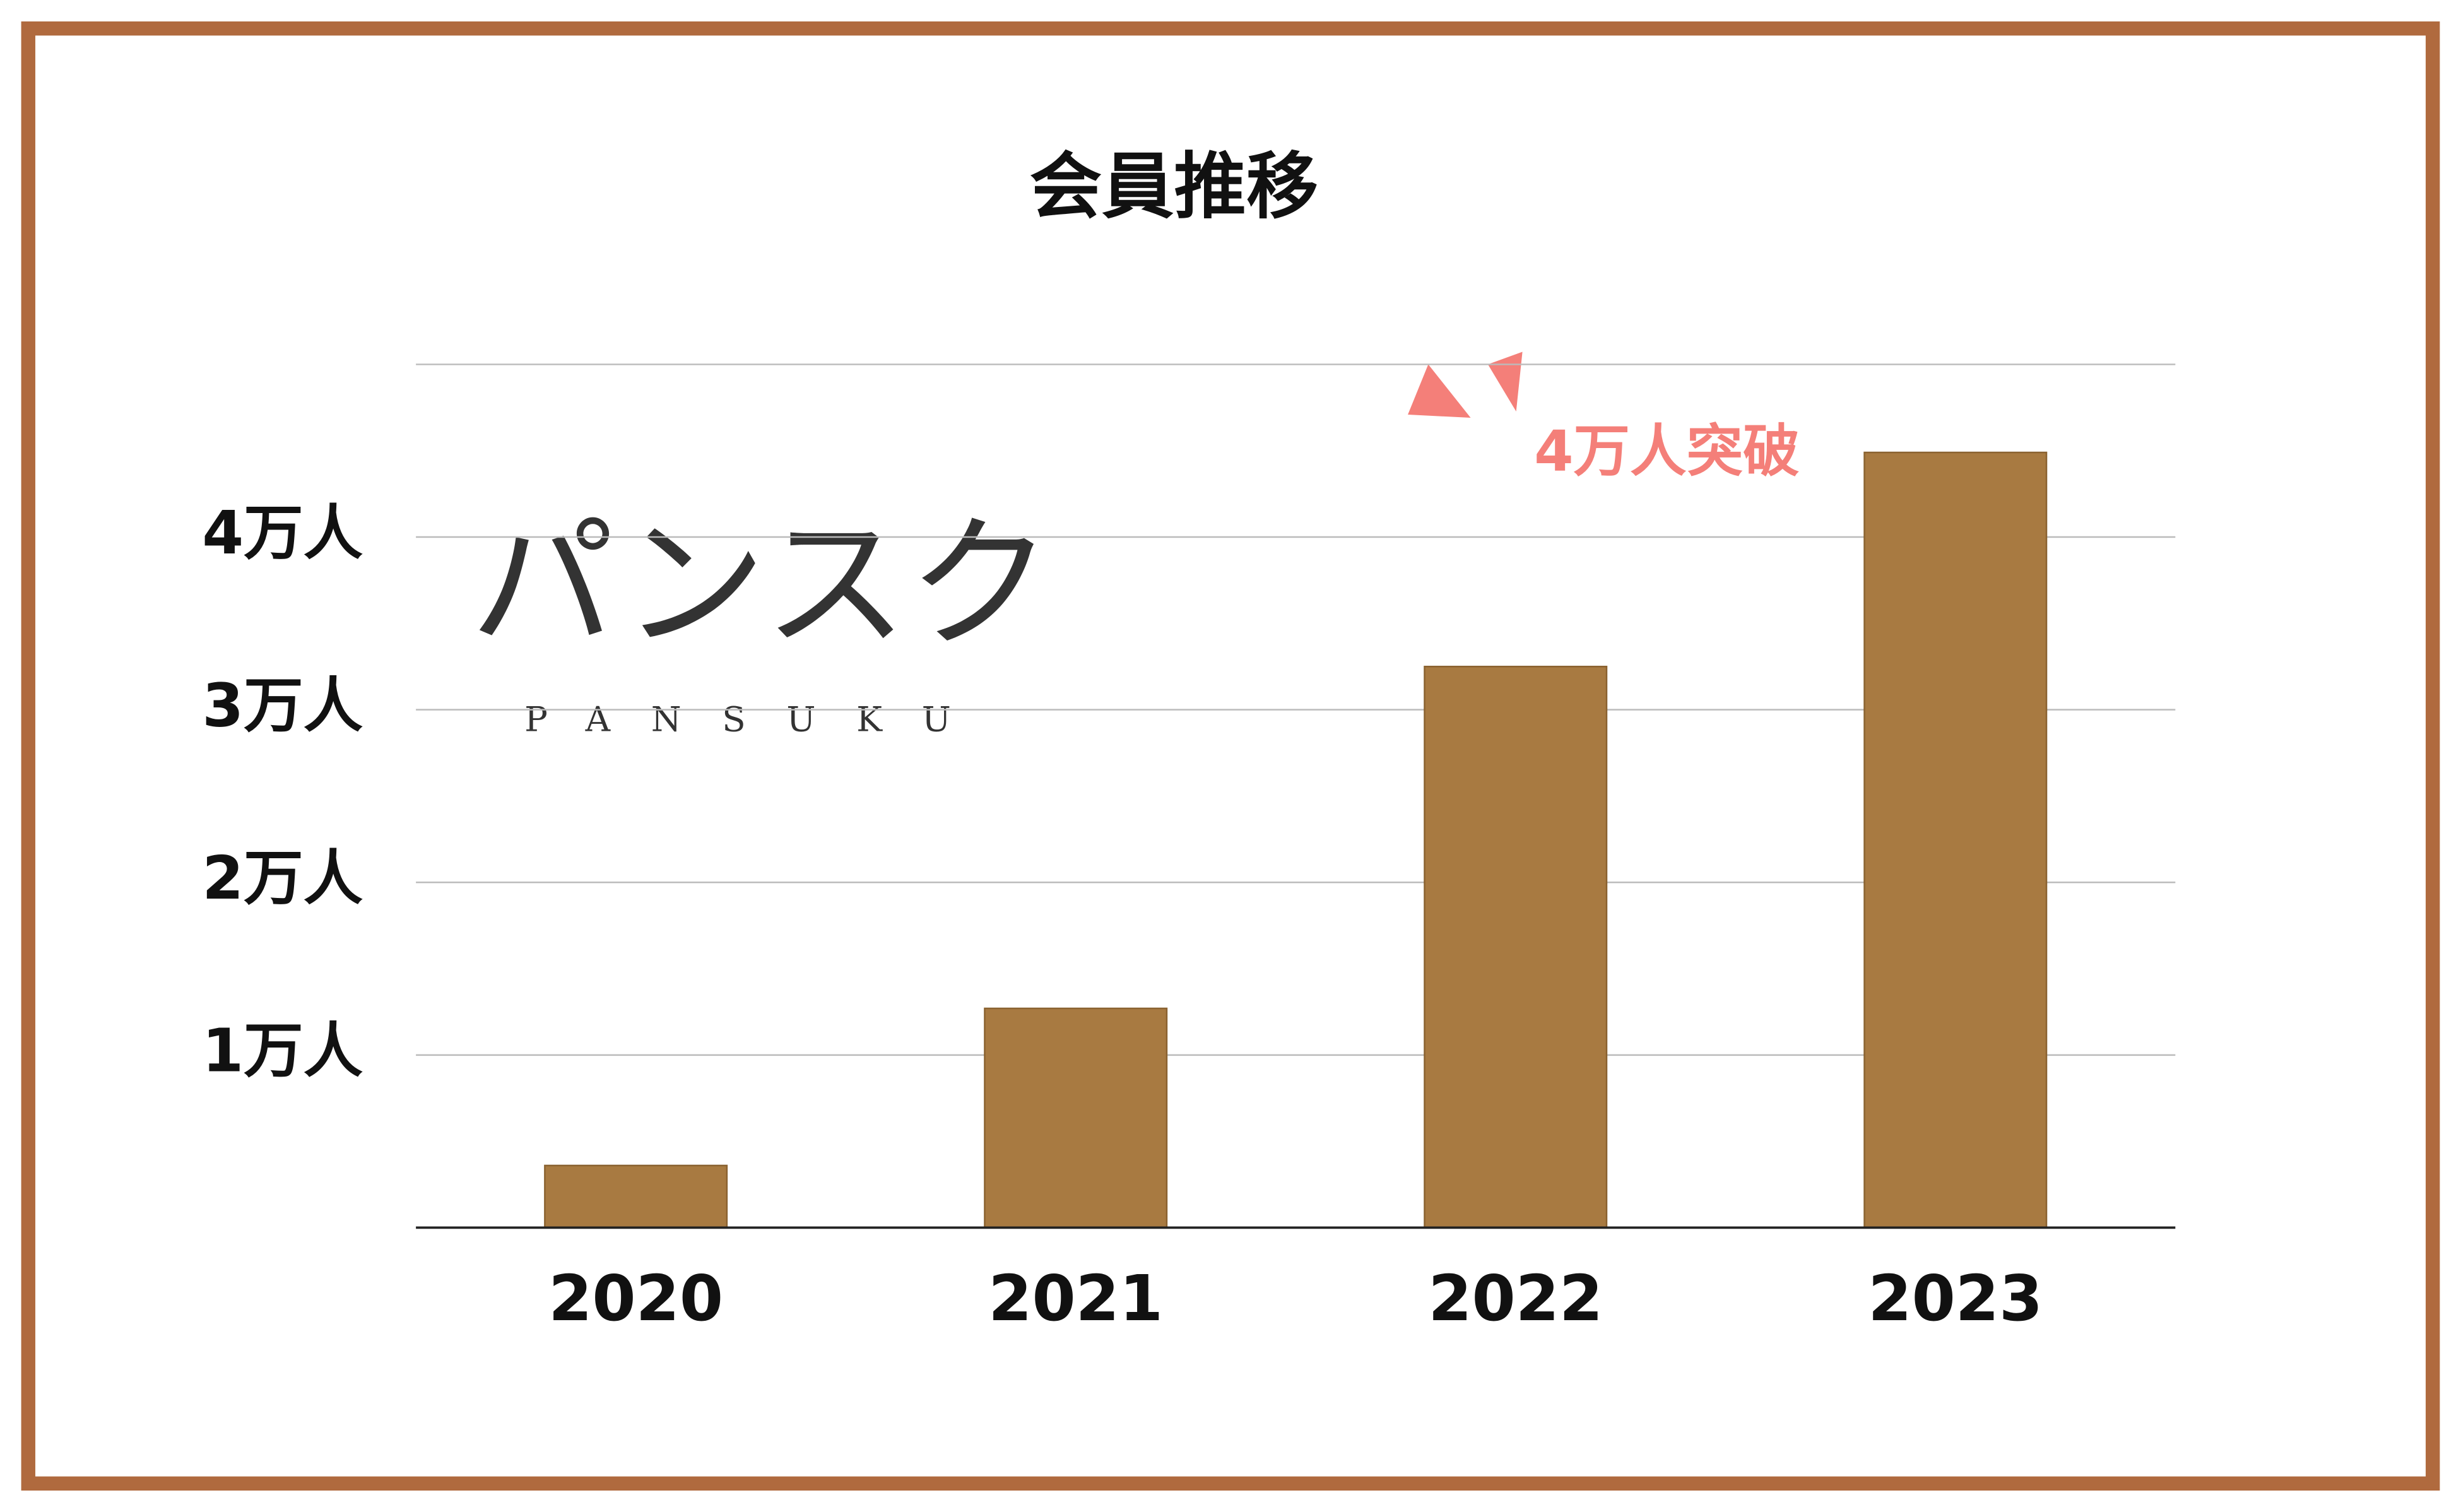 This screenshot has width=2461, height=1512. What do you see at coordinates (1955, 1299) in the screenshot?
I see `x-tick-label: 2023` at bounding box center [1955, 1299].